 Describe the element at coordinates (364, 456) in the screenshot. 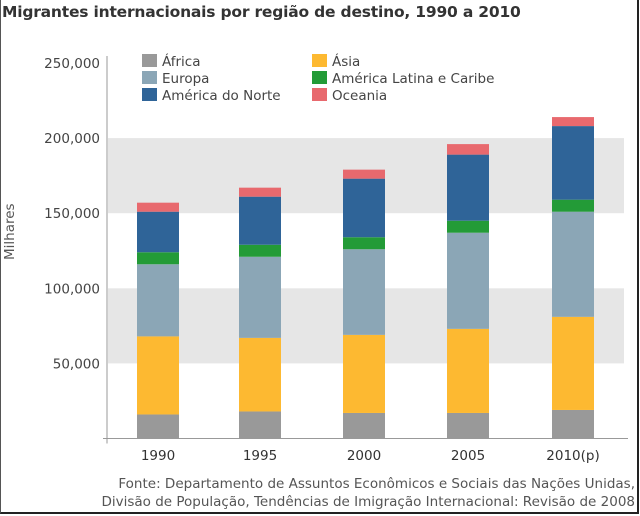

I see `x-tick-label: 2000` at that location.